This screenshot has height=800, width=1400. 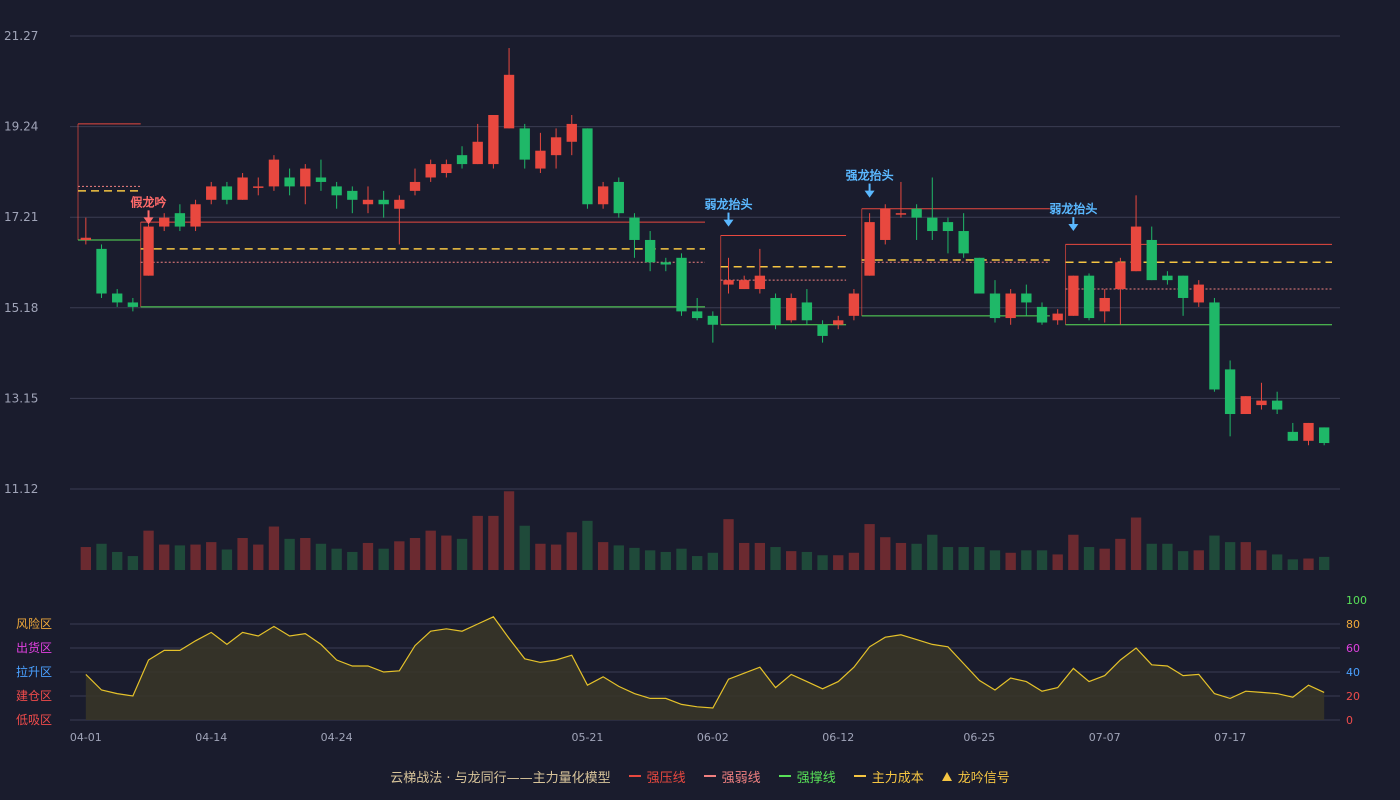 What do you see at coordinates (1353, 672) in the screenshot?
I see `sentiment-tick-label: 40` at bounding box center [1353, 672].